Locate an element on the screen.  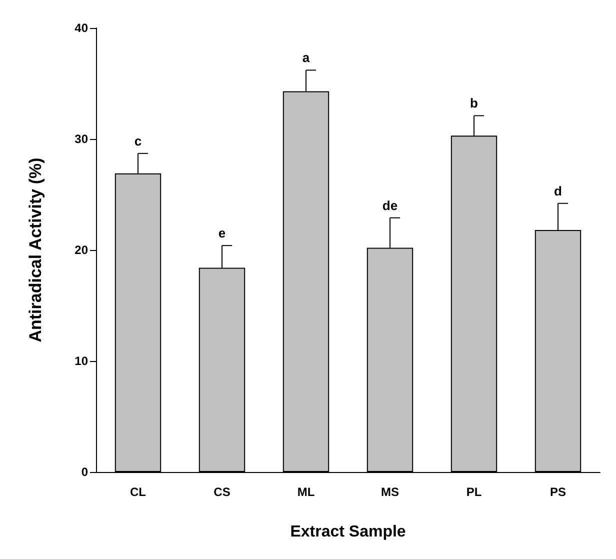
annotation: de is located at coordinates (390, 205).